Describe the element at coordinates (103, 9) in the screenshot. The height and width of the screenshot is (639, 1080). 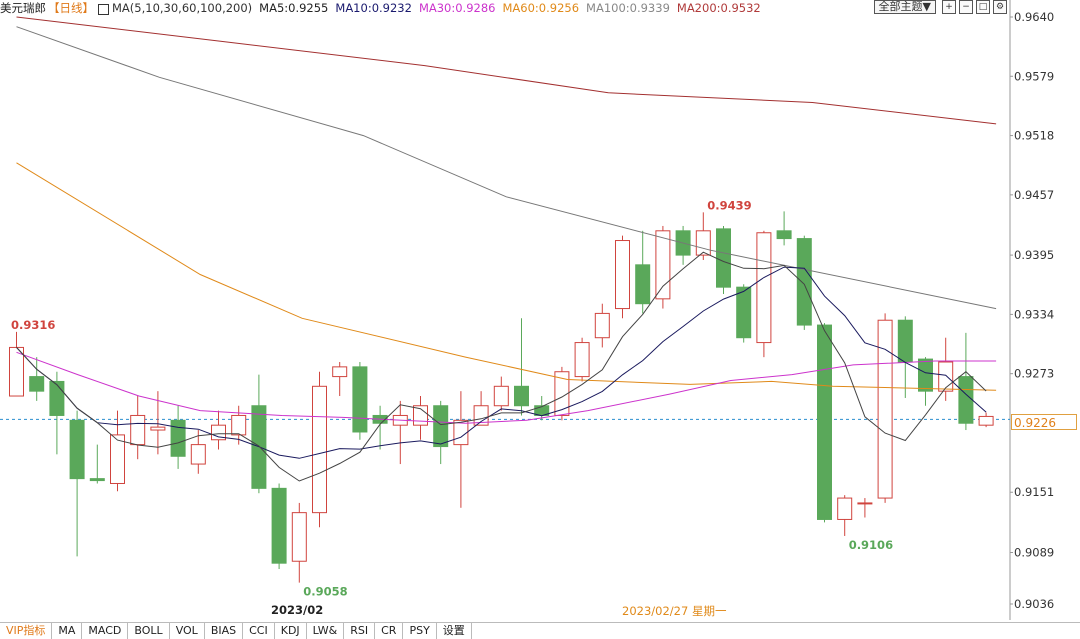
I see `ma-settings-icon` at that location.